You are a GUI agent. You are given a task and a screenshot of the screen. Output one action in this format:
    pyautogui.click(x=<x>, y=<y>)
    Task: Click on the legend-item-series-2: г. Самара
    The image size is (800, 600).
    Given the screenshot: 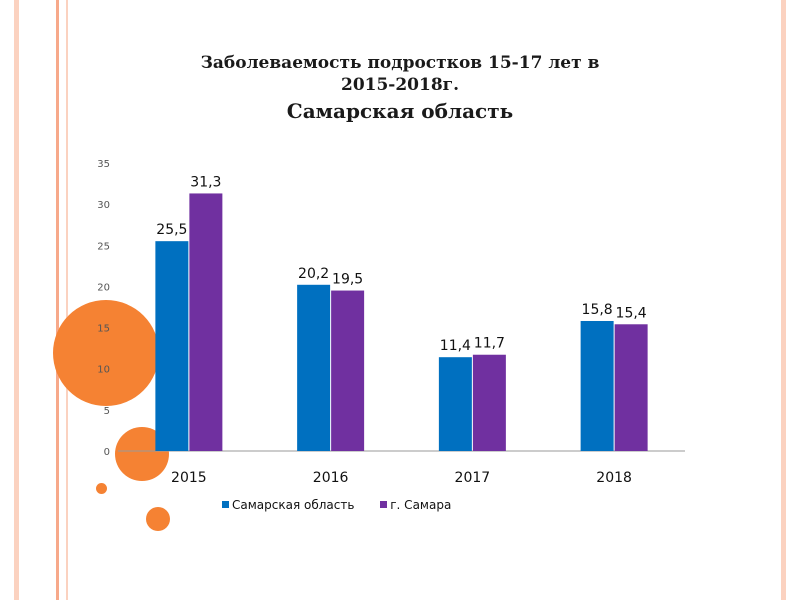 What is the action you would take?
    pyautogui.click(x=415, y=505)
    